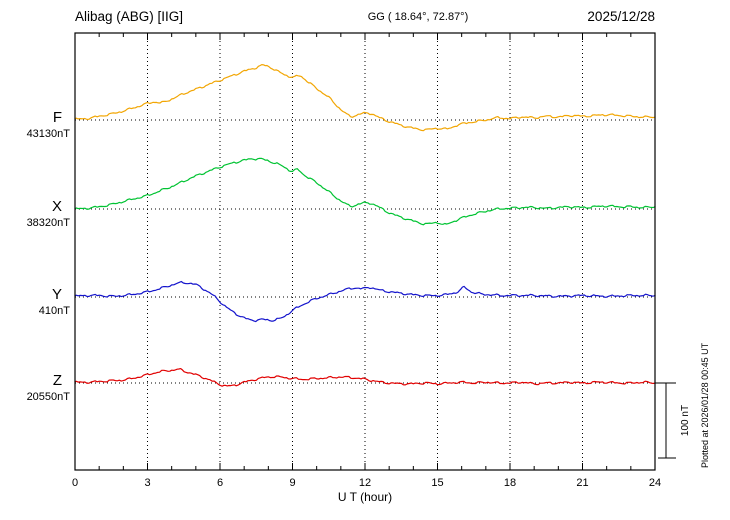 Image resolution: width=730 pixels, height=520 pixels. I want to click on scale-bar-label: 100 nT, so click(685, 420).